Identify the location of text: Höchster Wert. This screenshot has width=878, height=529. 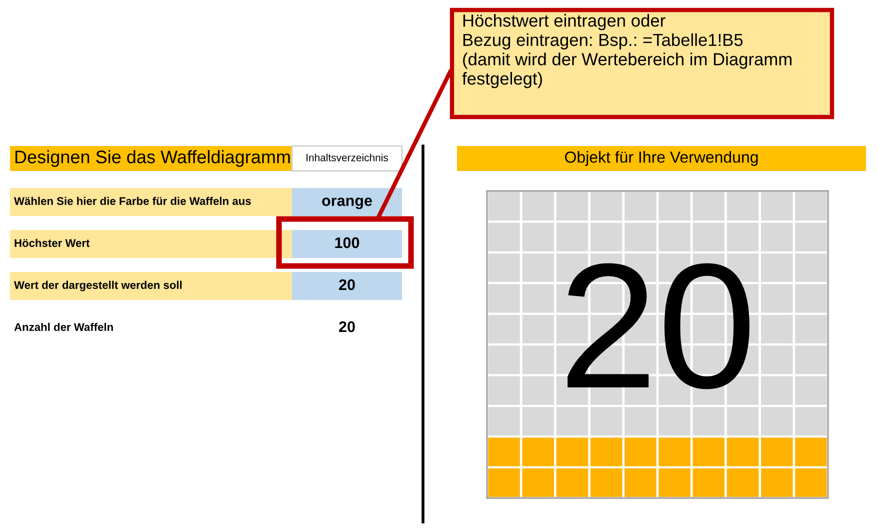
(52, 242).